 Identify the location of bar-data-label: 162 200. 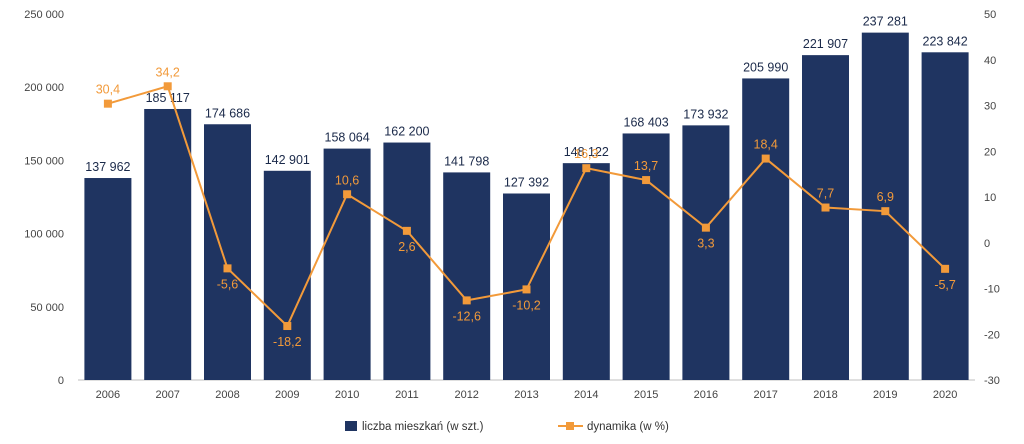
(406, 132).